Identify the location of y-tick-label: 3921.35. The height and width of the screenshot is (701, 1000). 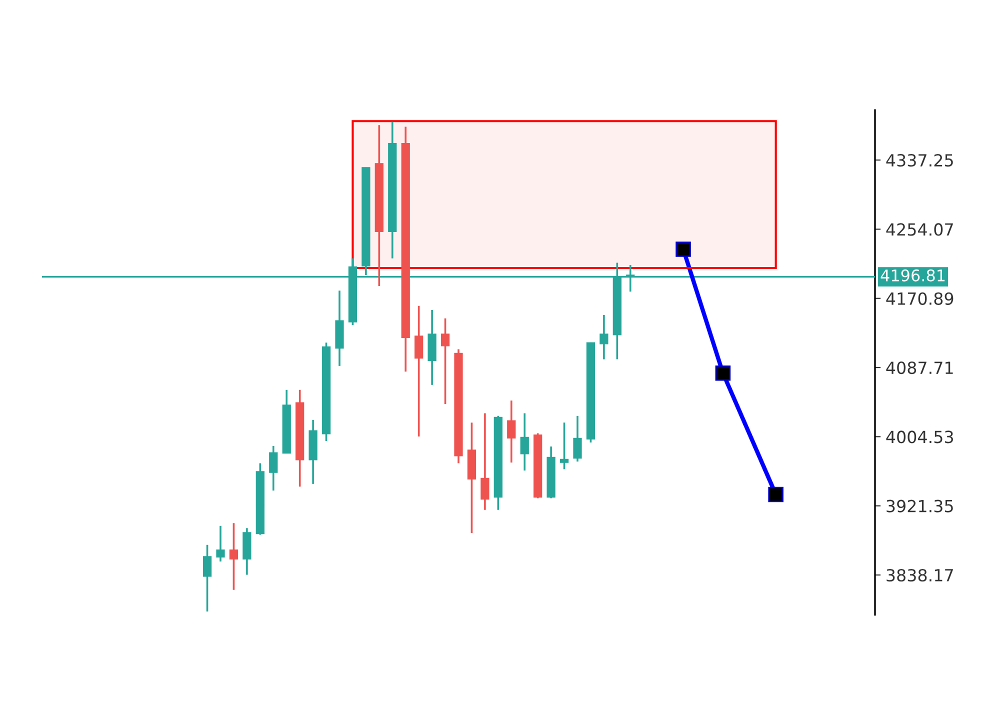
(919, 506).